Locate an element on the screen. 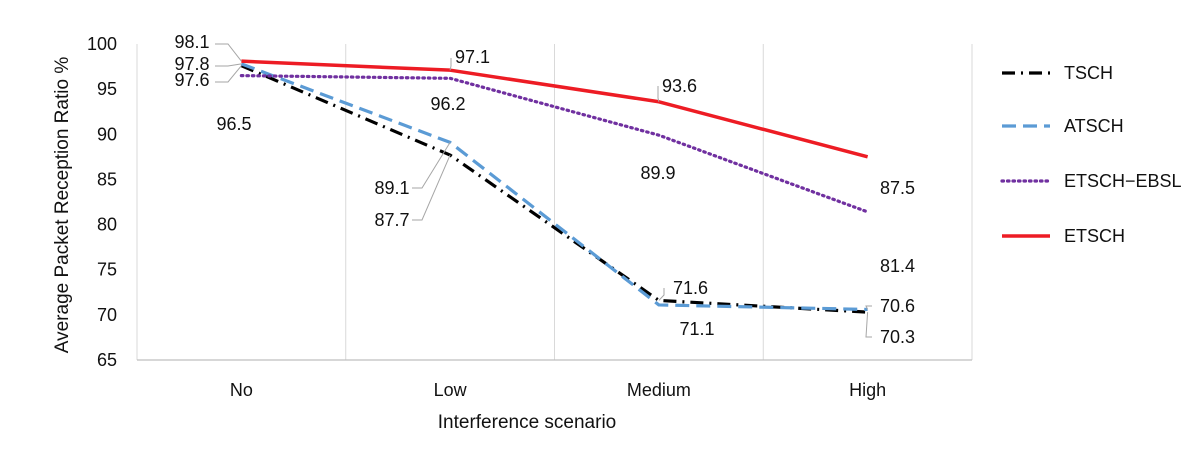 This screenshot has height=453, width=1200. x-axis-title: Interference scenario is located at coordinates (527, 422).